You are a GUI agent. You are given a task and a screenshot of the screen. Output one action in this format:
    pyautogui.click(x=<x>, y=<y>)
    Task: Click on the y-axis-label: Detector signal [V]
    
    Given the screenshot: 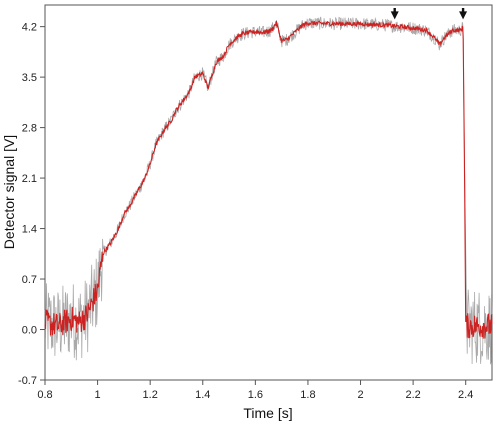 What is the action you would take?
    pyautogui.click(x=9, y=192)
    